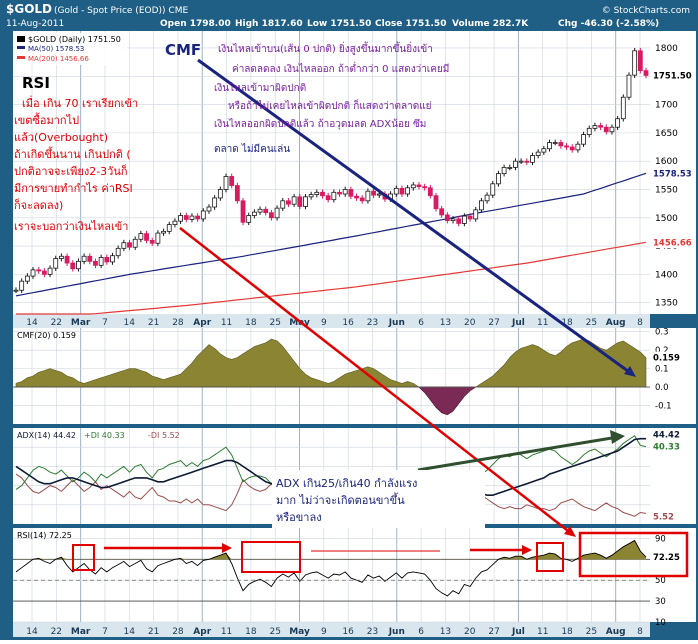 This screenshot has height=644, width=698. I want to click on x-tick-label: 18, so click(567, 323).